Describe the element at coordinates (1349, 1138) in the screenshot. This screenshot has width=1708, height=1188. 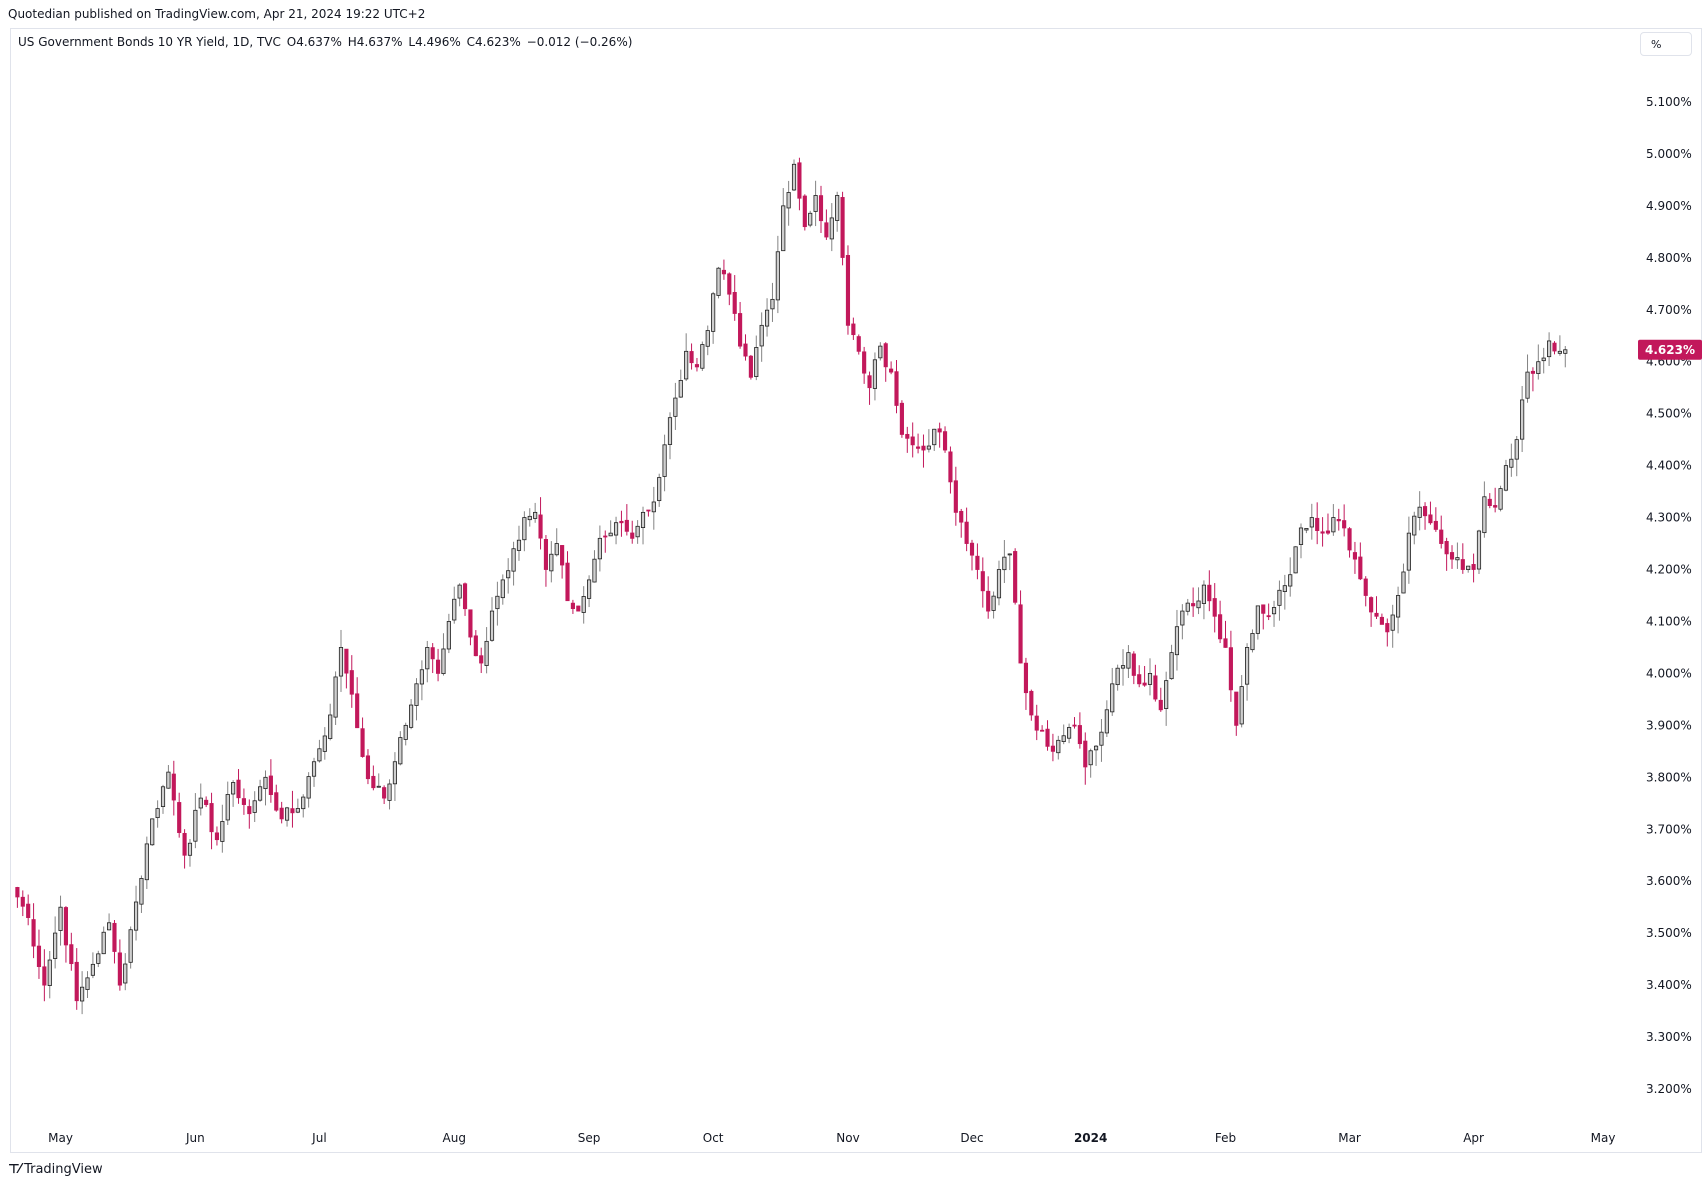
I see `x-tick-label: Mar` at that location.